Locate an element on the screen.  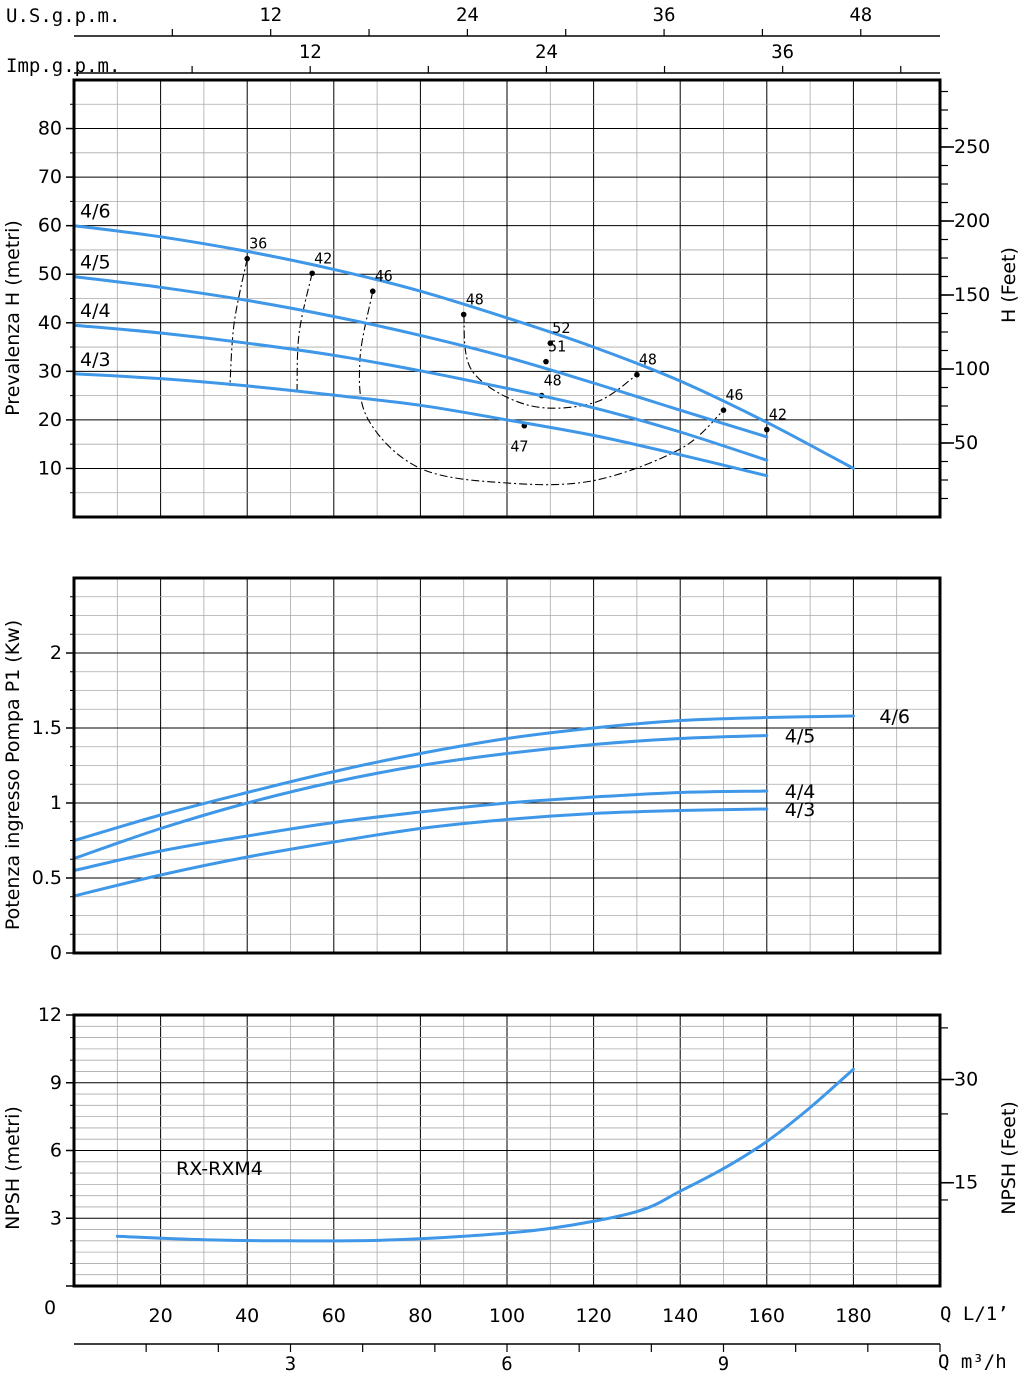
head-series-label: 4/4 is located at coordinates (95, 311).